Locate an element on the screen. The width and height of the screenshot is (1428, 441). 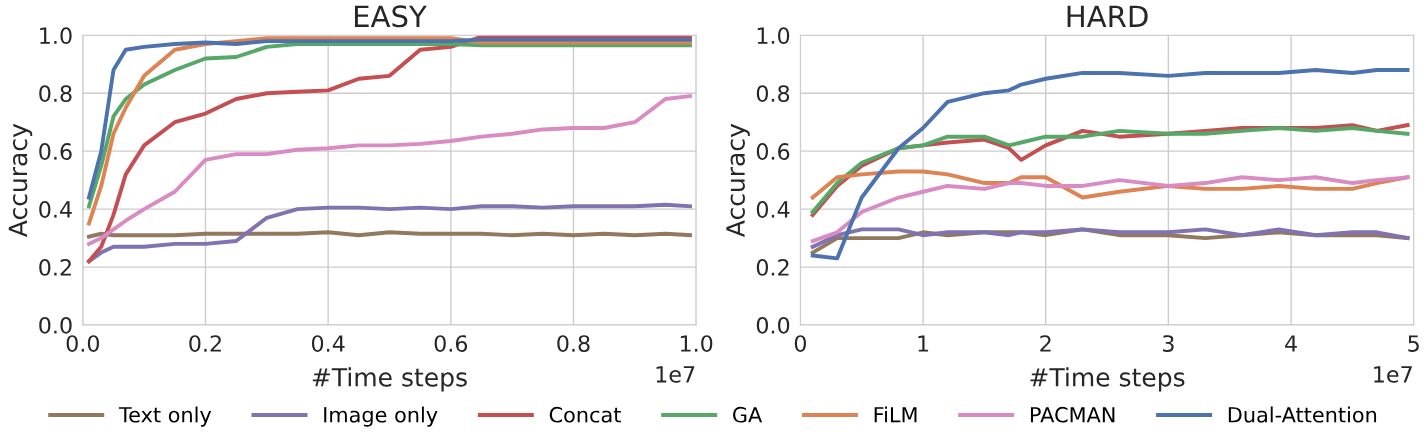
x-tick-label: 0.4 is located at coordinates (328, 343).